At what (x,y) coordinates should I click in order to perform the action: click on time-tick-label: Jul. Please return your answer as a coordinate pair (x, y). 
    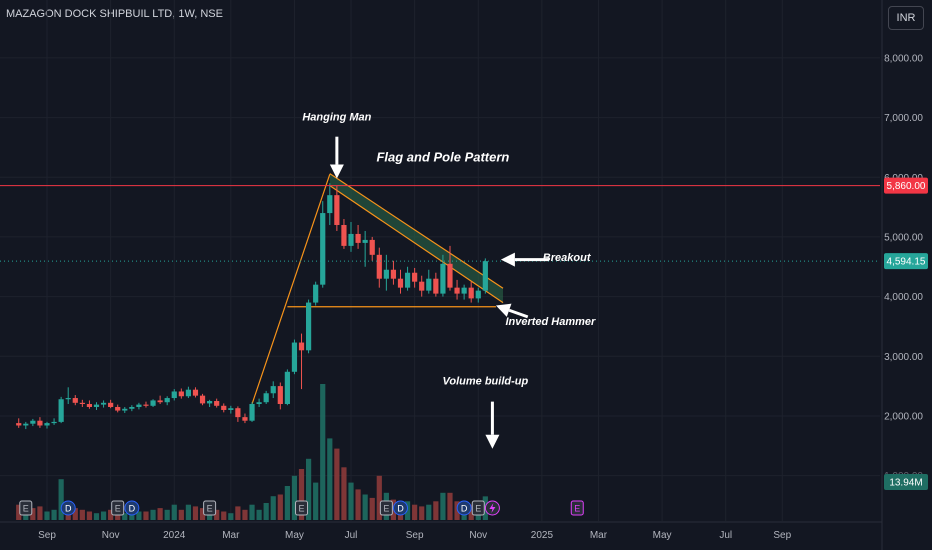
    Looking at the image, I should click on (351, 535).